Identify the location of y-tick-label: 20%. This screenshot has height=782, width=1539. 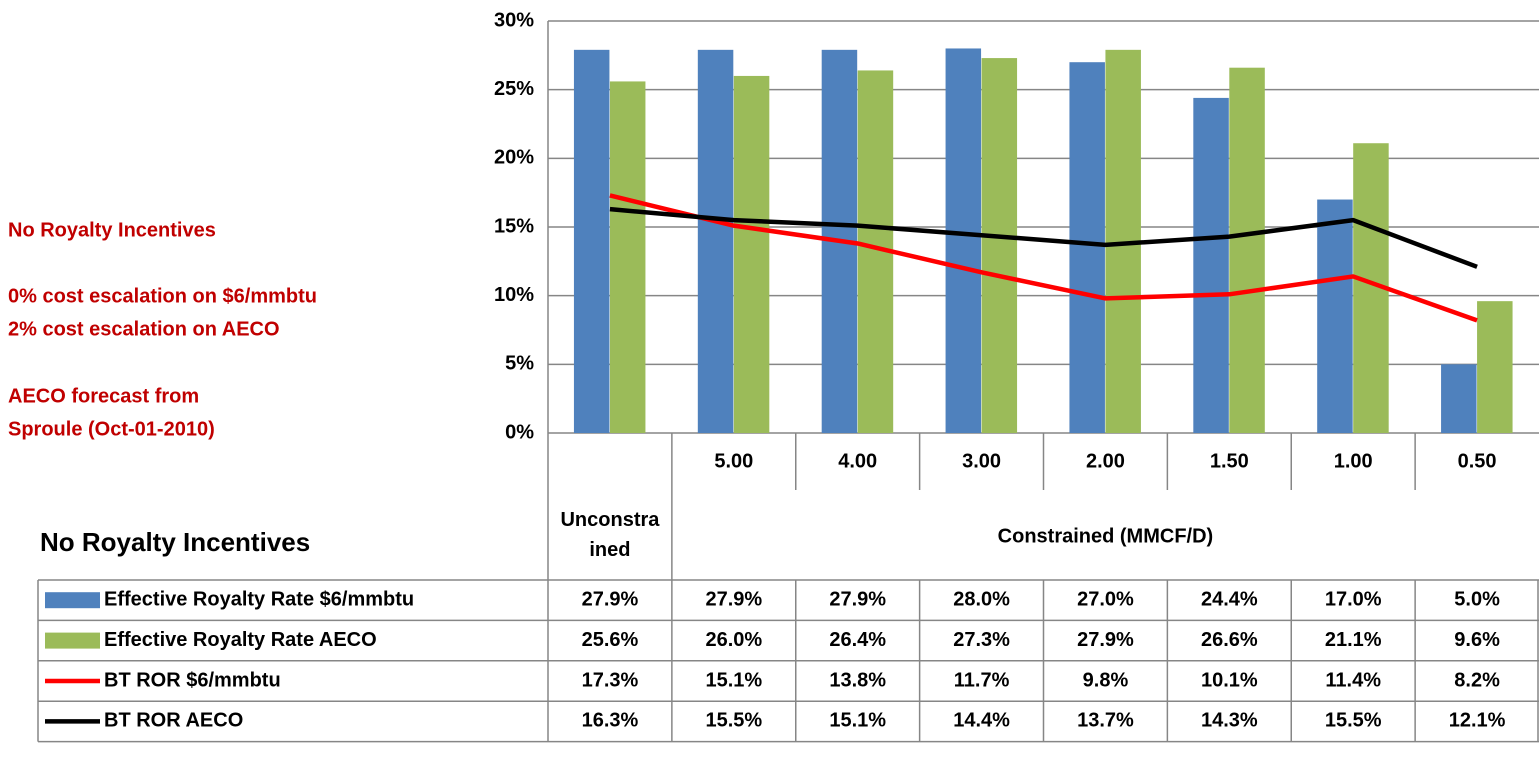
(514, 158).